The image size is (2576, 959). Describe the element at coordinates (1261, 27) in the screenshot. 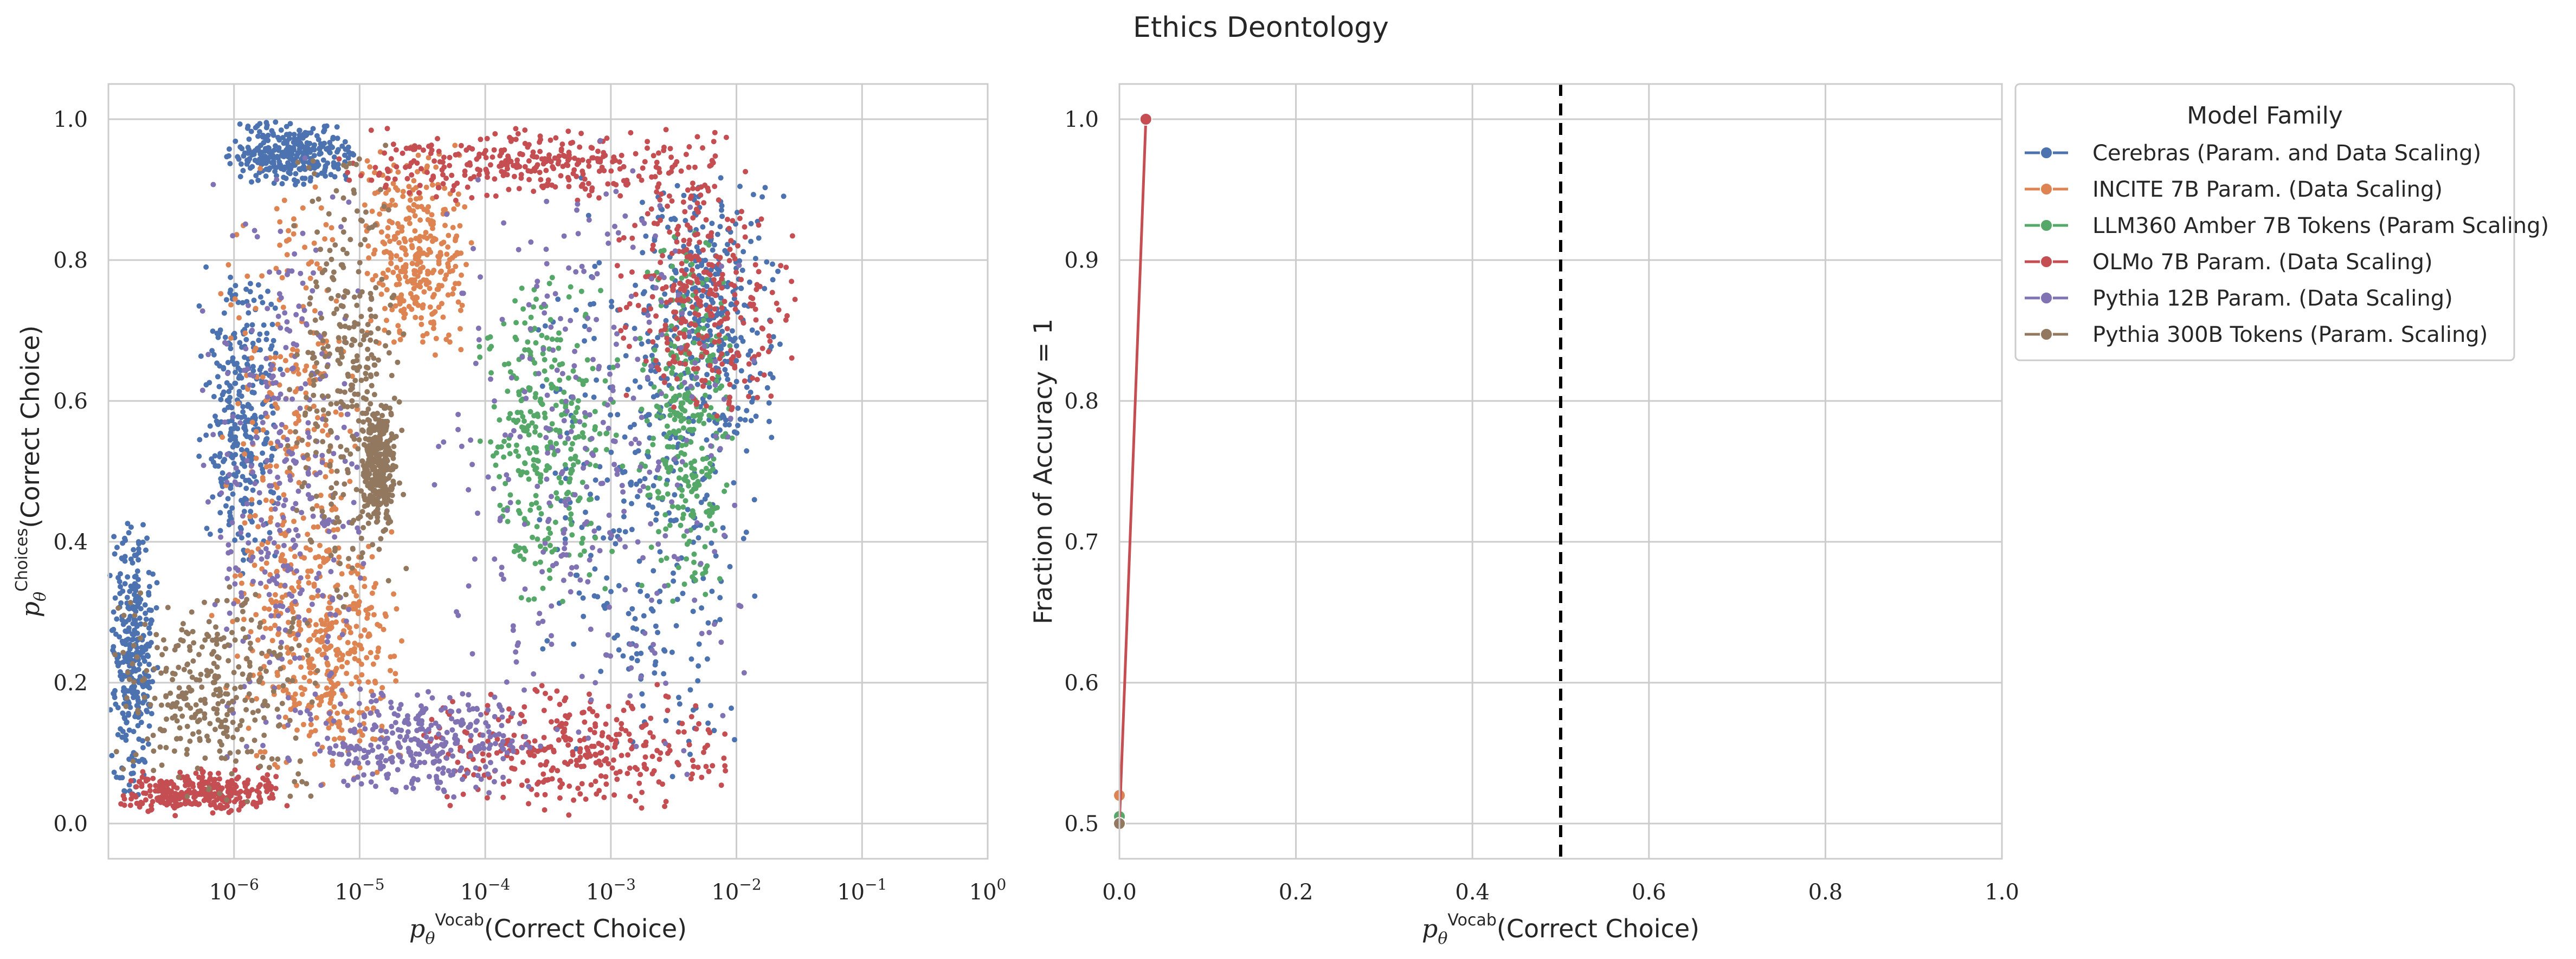

I see `figure-title: Ethics Deontology` at that location.